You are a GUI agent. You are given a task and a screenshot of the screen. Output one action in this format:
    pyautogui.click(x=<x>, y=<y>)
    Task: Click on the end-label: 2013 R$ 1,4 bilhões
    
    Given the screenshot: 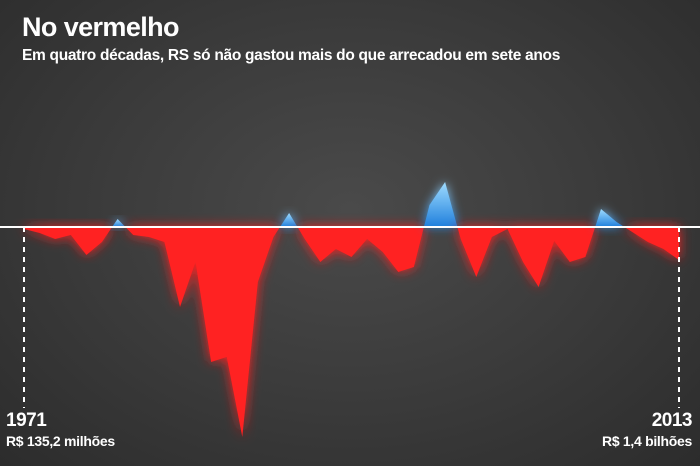 What is the action you would take?
    pyautogui.click(x=647, y=430)
    